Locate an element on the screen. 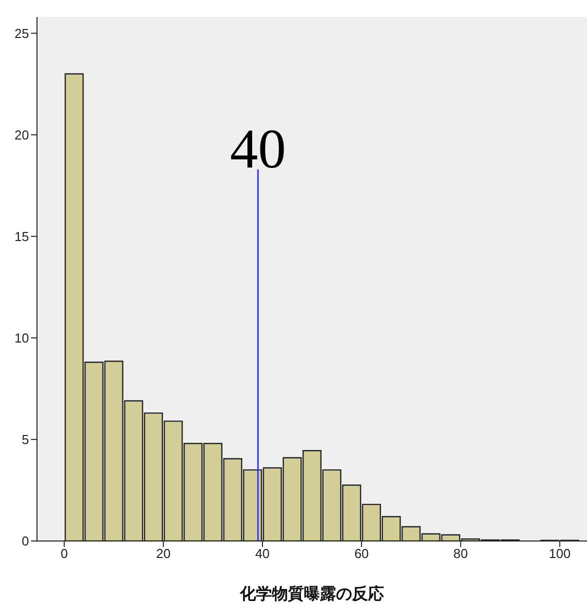 The image size is (587, 611). y-tick-label: 0 is located at coordinates (25, 541).